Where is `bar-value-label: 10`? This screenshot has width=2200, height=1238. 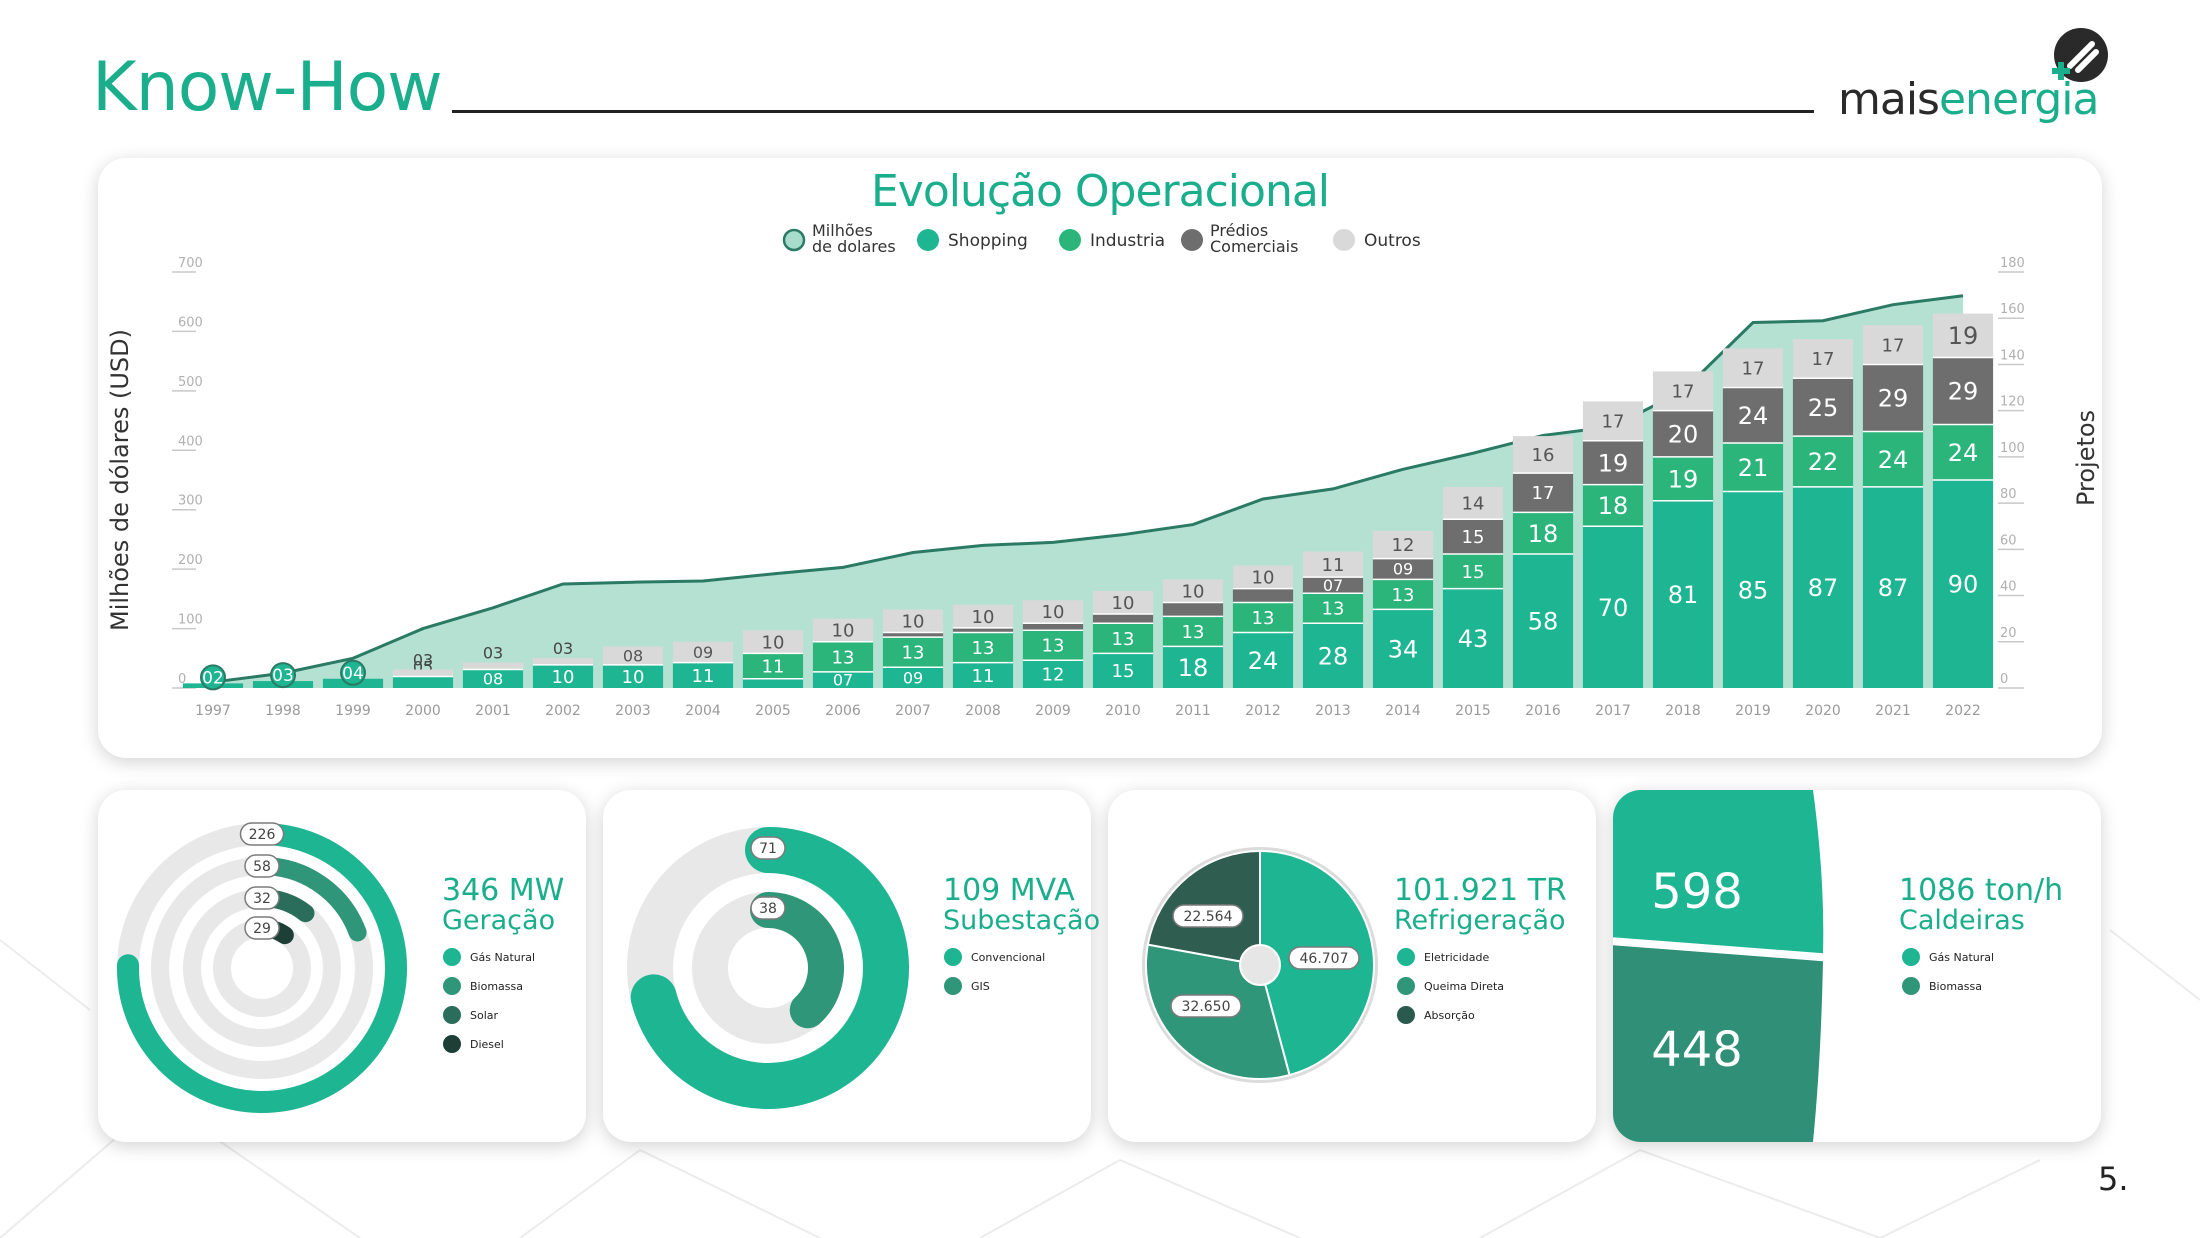 bar-value-label: 10 is located at coordinates (843, 631).